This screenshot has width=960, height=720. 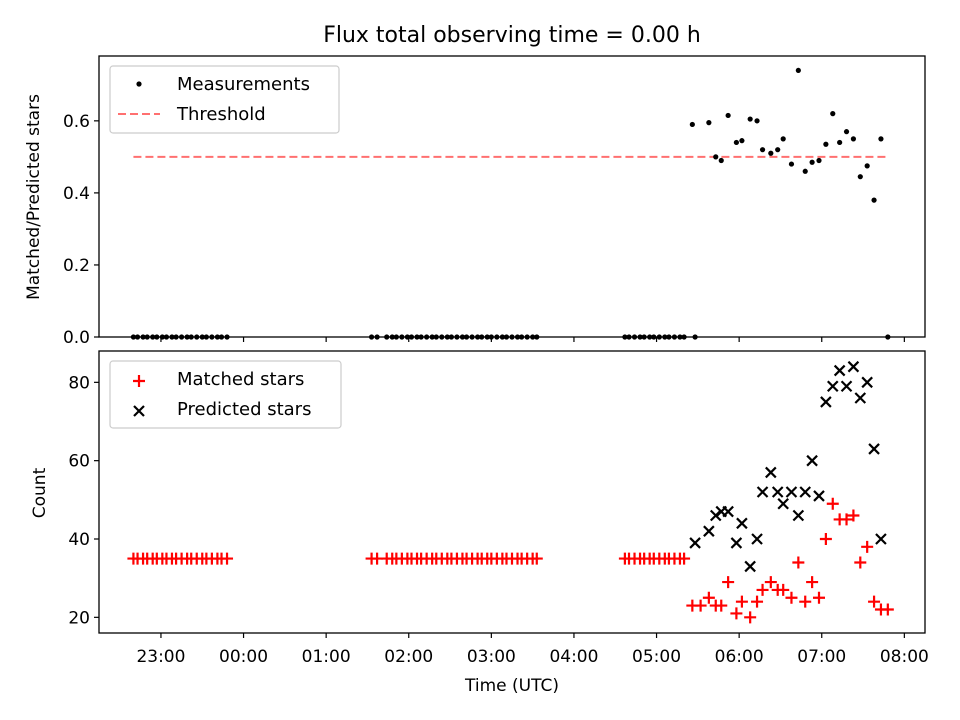 What do you see at coordinates (656, 657) in the screenshot?
I see `x-tick-label: 05:00` at bounding box center [656, 657].